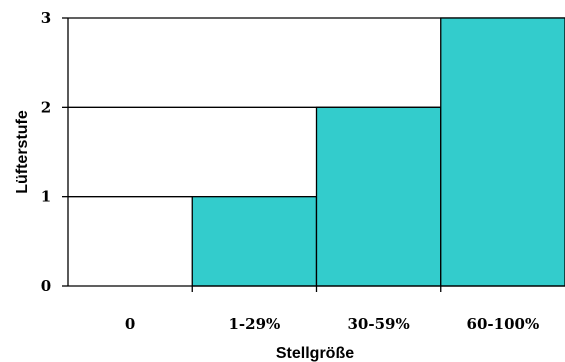  What do you see at coordinates (46, 107) in the screenshot?
I see `y-tick-label-2: 2` at bounding box center [46, 107].